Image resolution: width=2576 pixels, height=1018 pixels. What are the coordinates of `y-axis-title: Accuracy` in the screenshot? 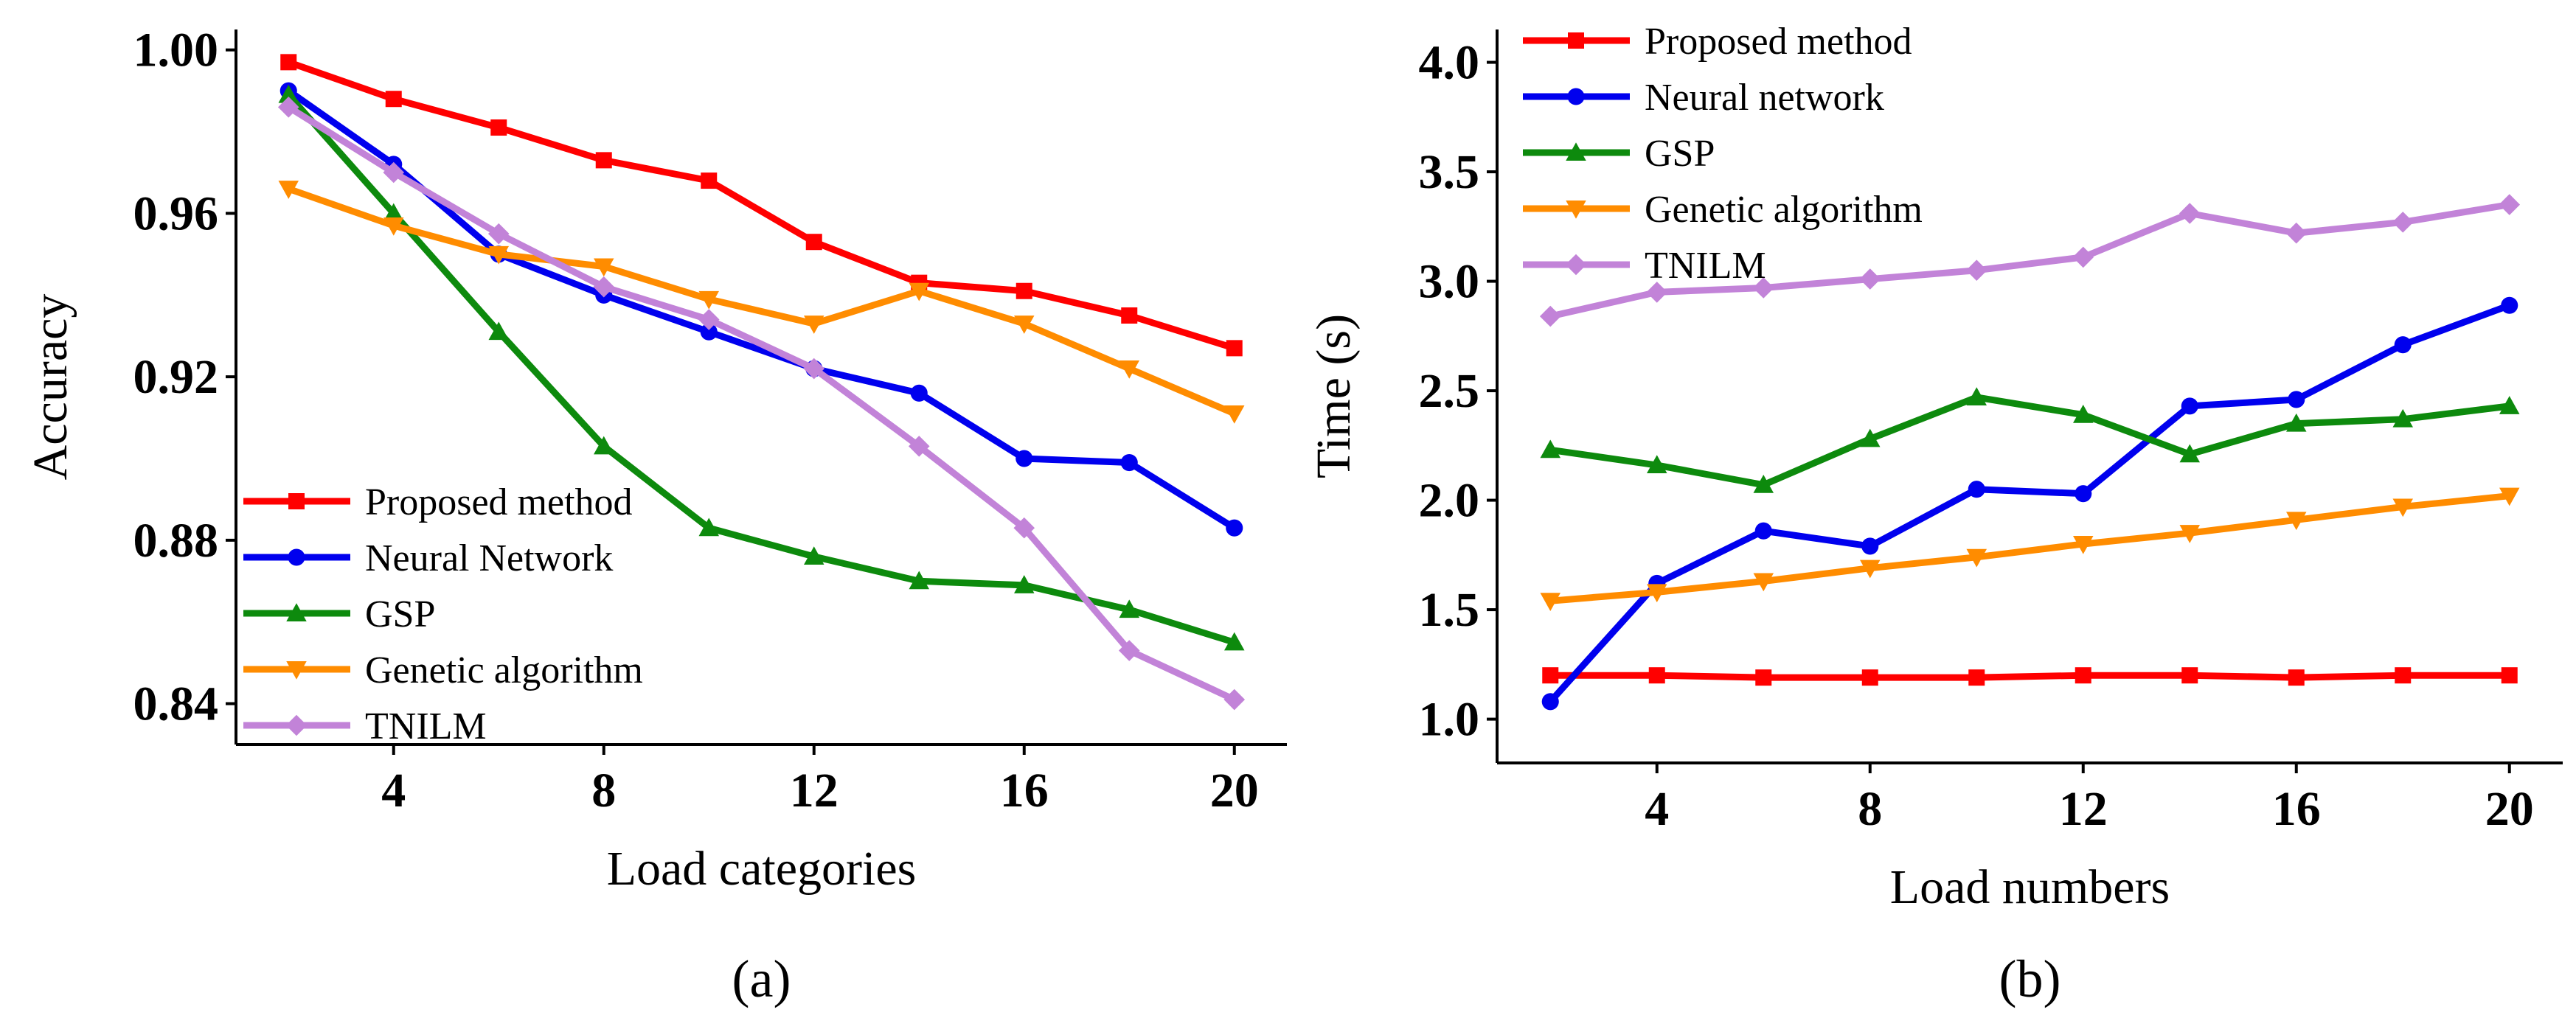 It's located at (50, 387).